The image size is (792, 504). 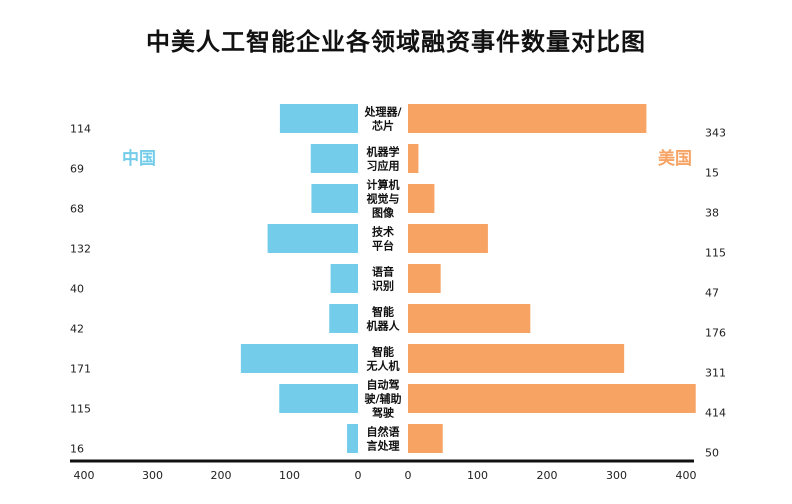 I want to click on right-axis-tick: 400, so click(x=686, y=475).